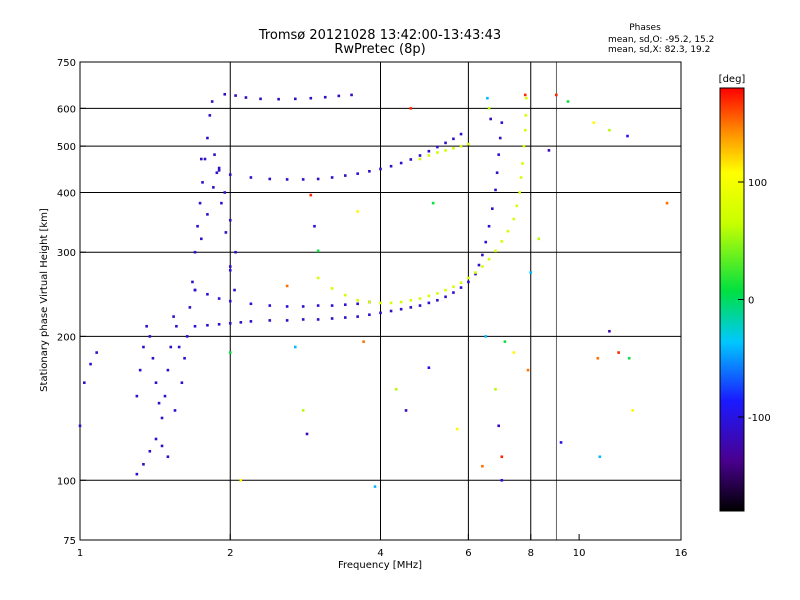 This screenshot has width=800, height=600. I want to click on colorbar-tick-label: 0, so click(751, 301).